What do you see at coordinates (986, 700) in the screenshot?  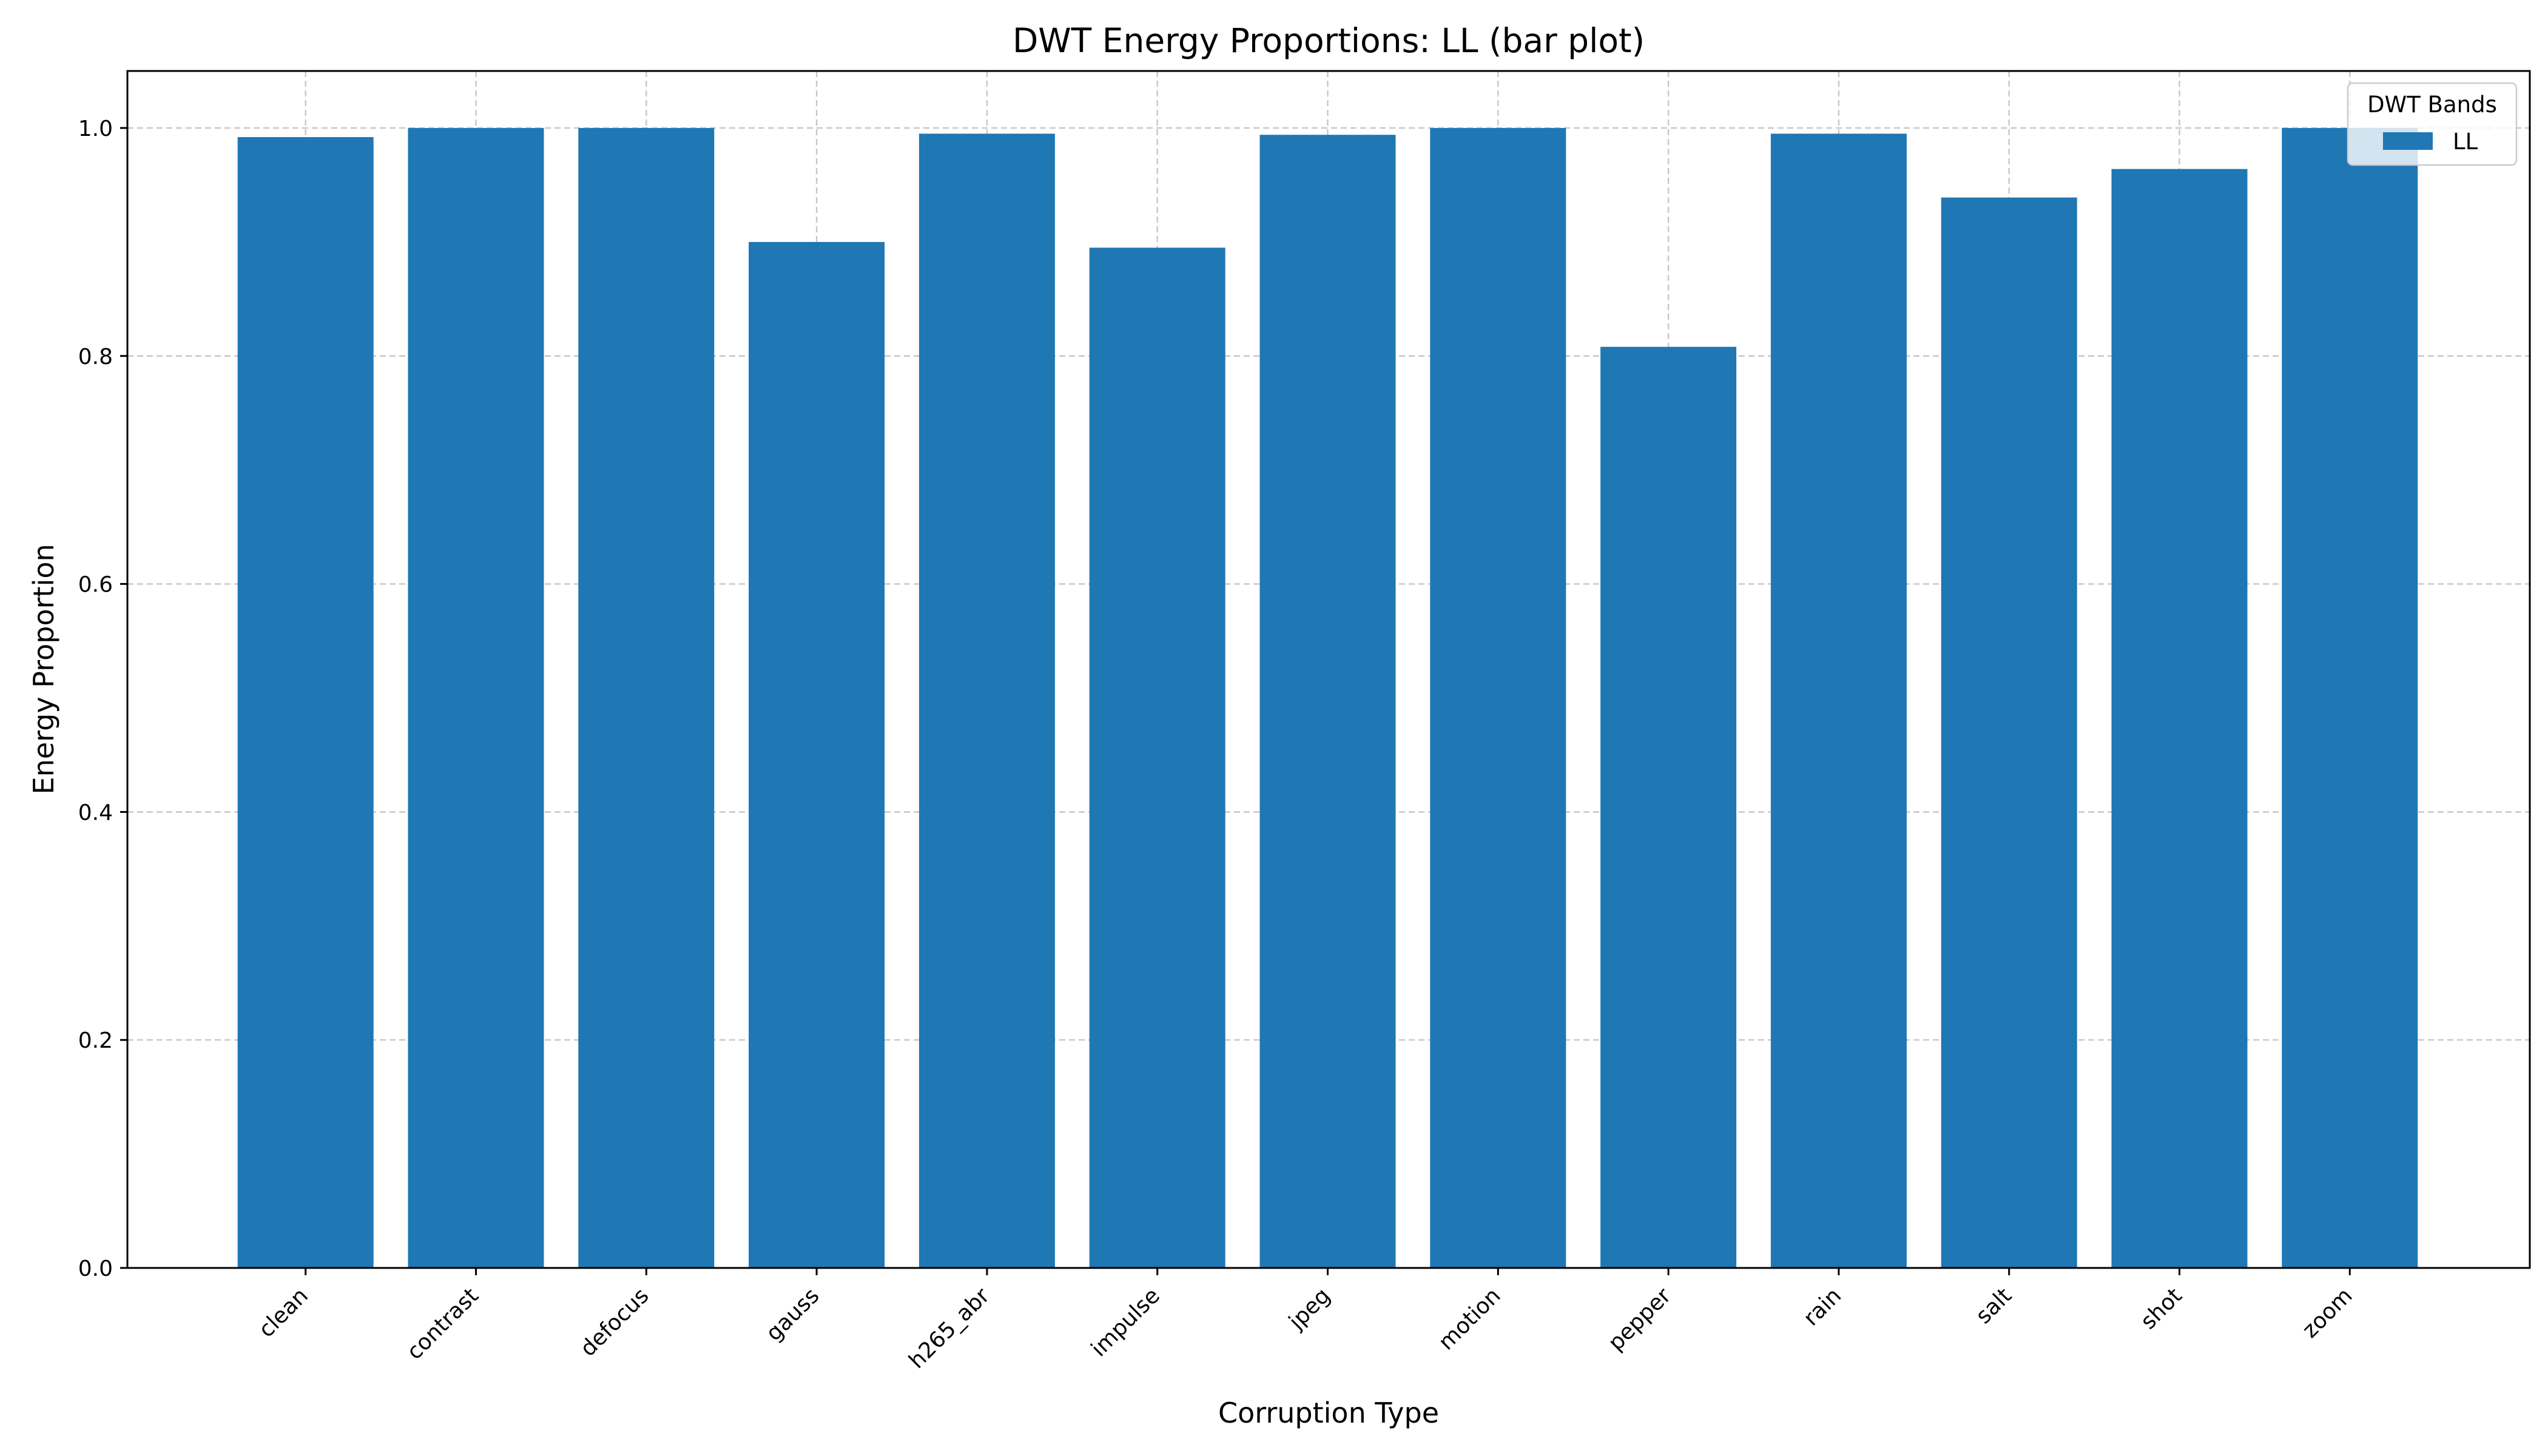 I see `bar-h265-abr` at bounding box center [986, 700].